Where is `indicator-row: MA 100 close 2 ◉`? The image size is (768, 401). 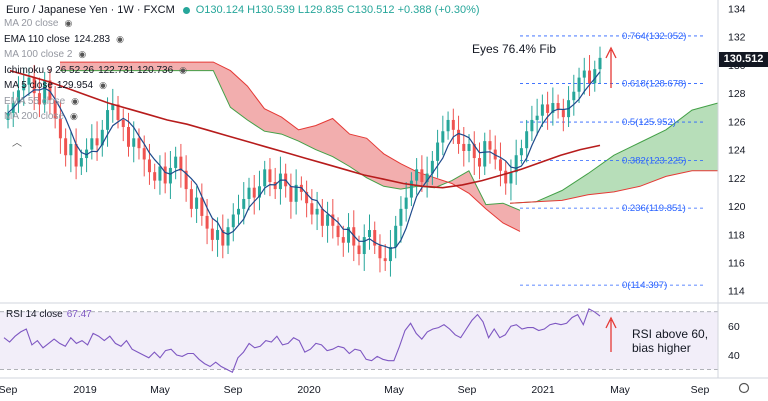
indicator-row: MA 100 close 2 ◉ is located at coordinates (45, 54).